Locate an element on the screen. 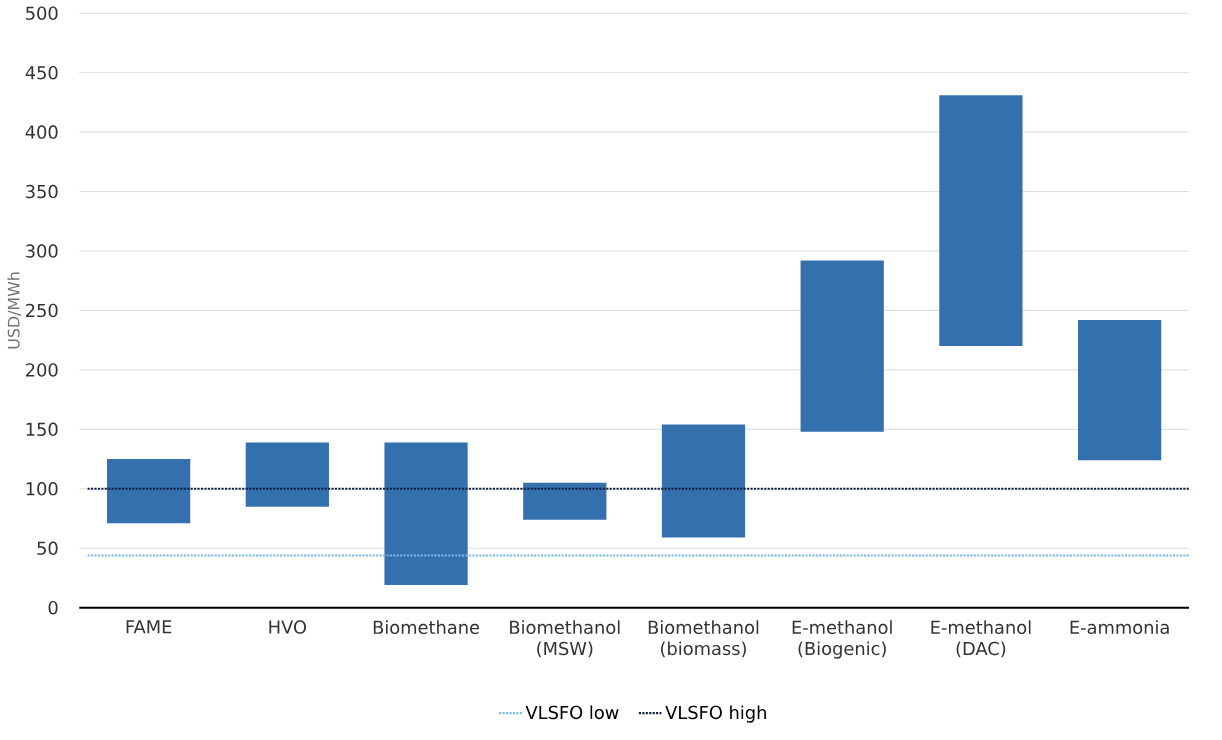 This screenshot has width=1222, height=740. y-tick-label: 100 is located at coordinates (42, 489).